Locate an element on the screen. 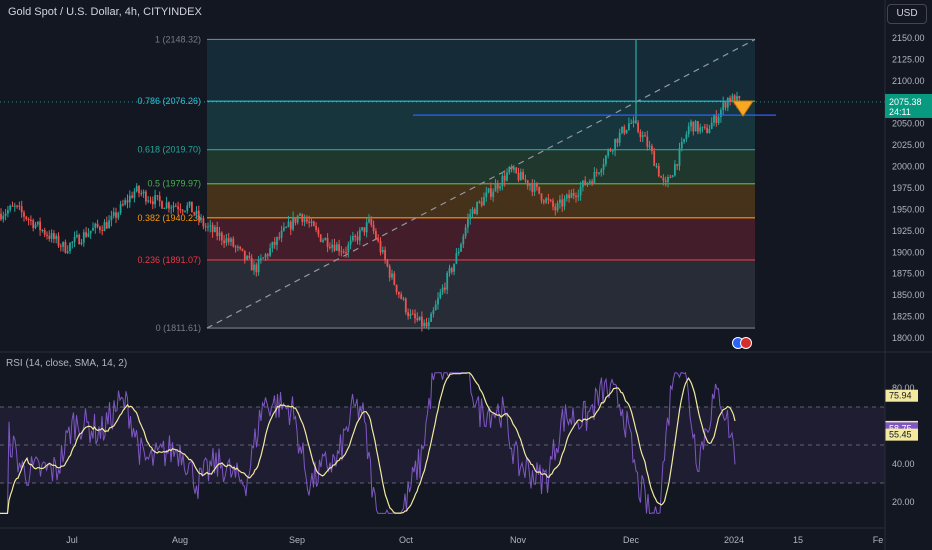 Image resolution: width=932 pixels, height=550 pixels. rsi-title: RSI (14, close, SMA, 14, 2) is located at coordinates (67, 363).